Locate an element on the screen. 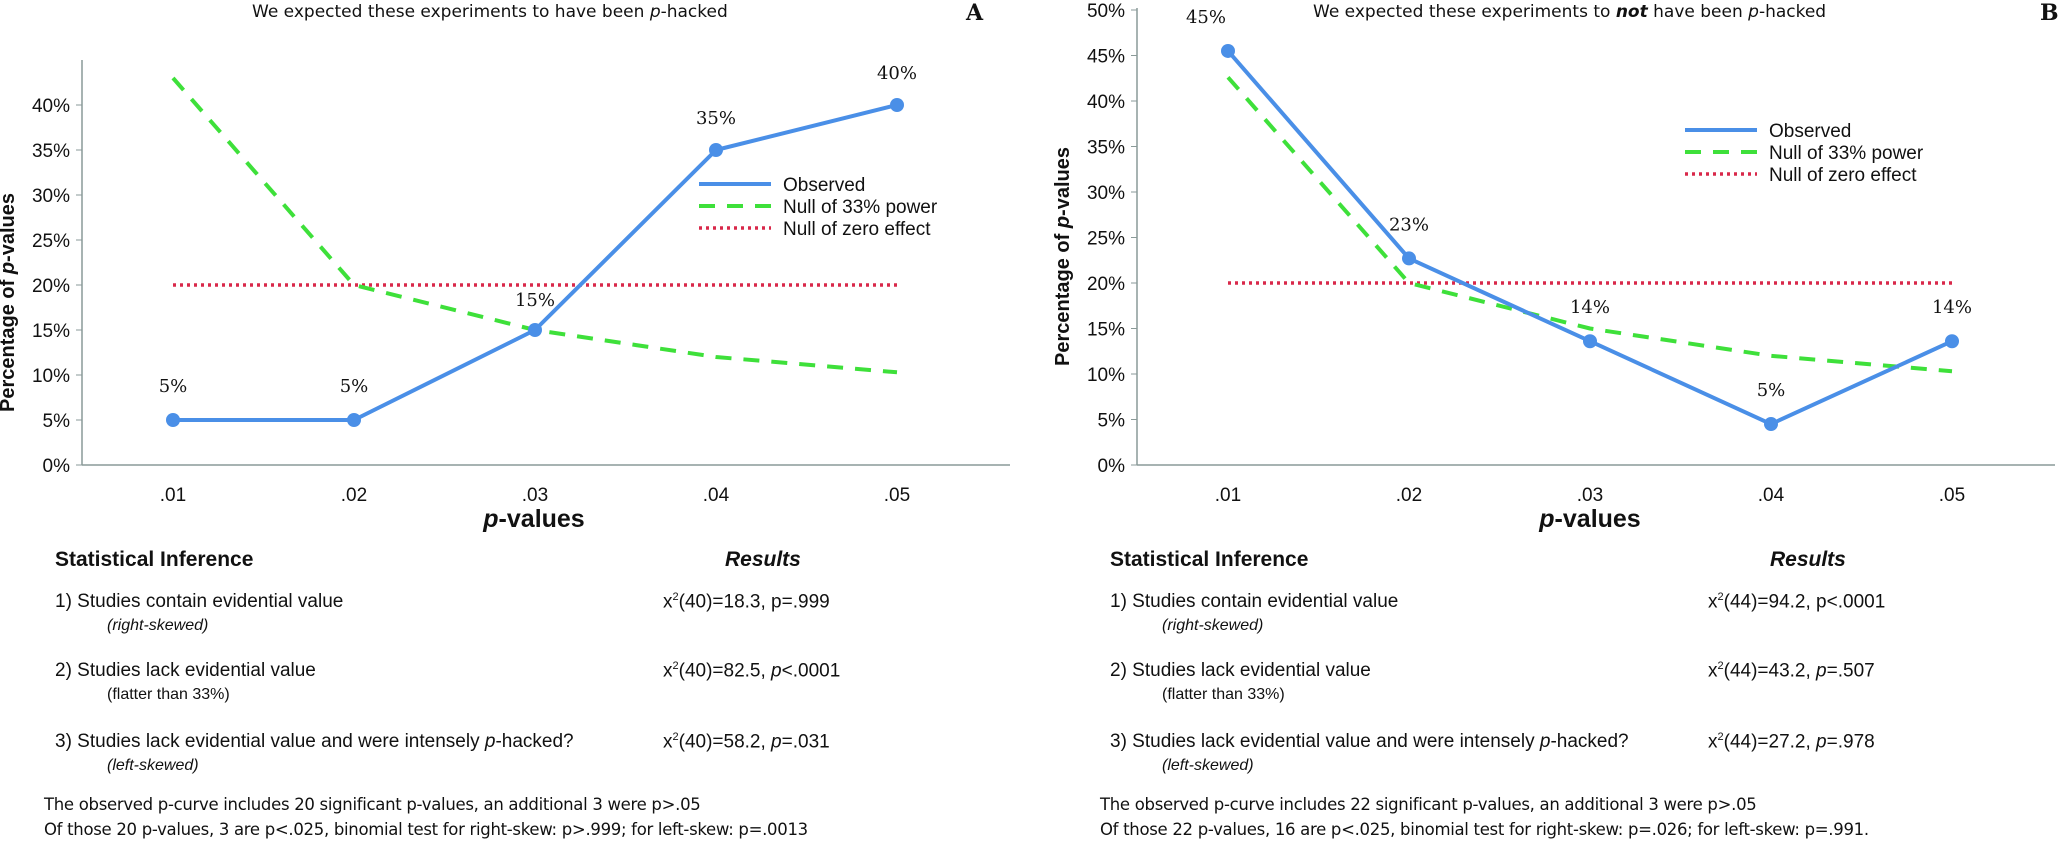  panel-b-inference-row-label: 1) Studies contain evidential value is located at coordinates (1254, 601).